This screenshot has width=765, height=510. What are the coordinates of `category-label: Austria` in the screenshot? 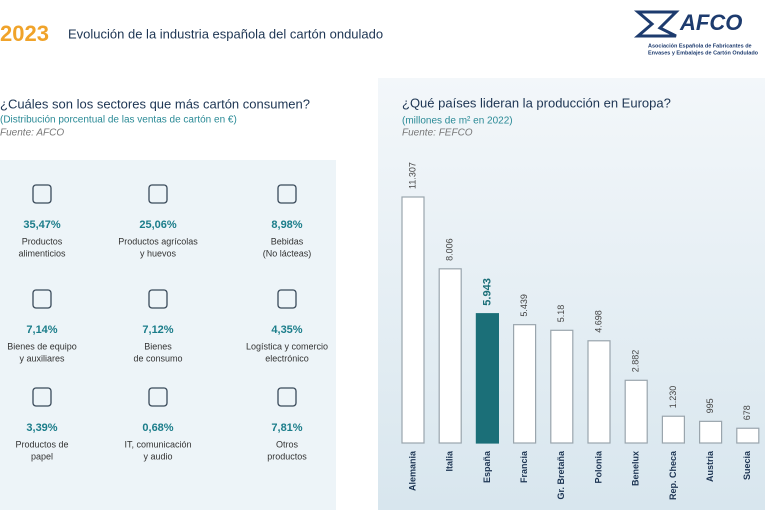 It's located at (710, 466).